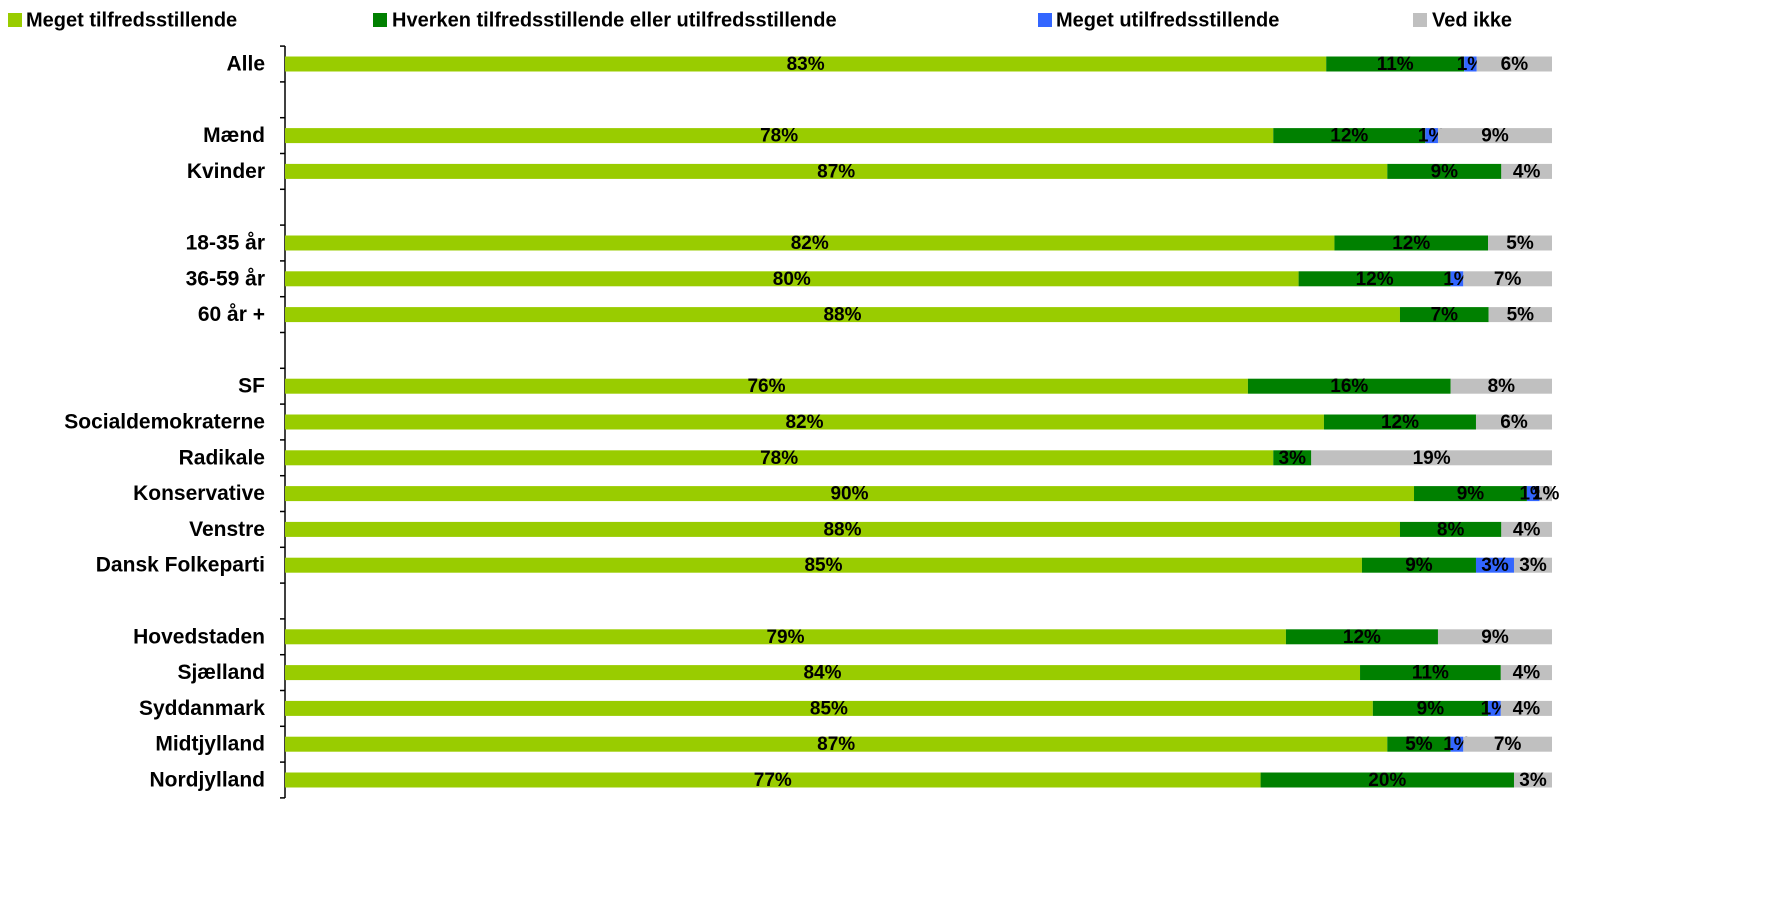  I want to click on value-label: 20%, so click(1387, 780).